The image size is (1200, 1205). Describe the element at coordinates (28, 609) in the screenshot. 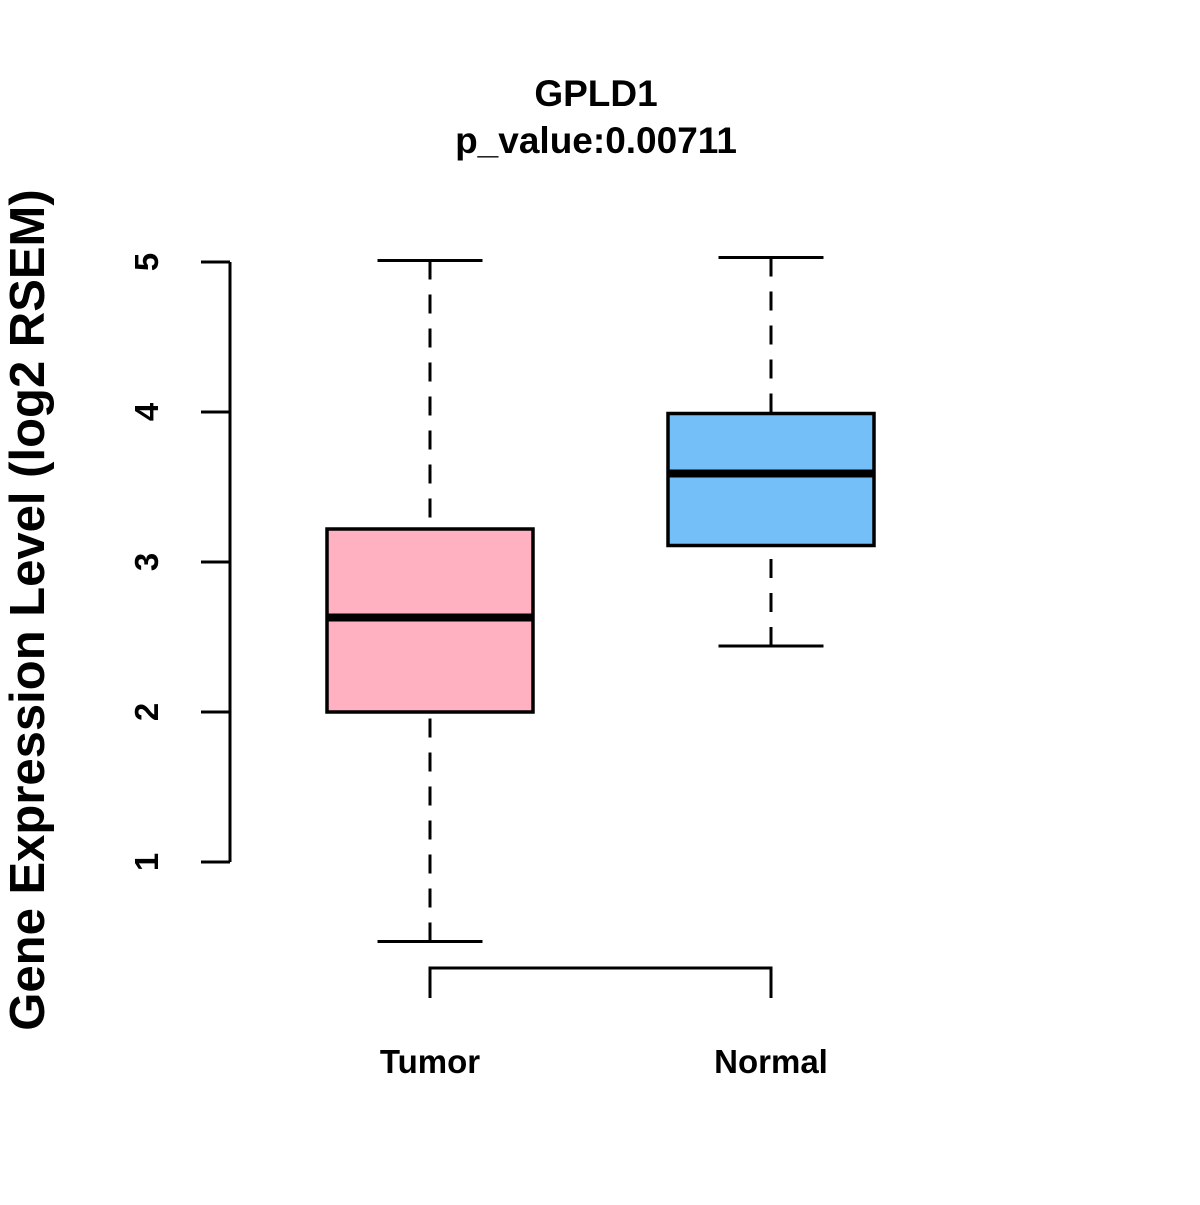

I see `y-axis-label: Gene Expression Level (log2 RSEM)` at that location.